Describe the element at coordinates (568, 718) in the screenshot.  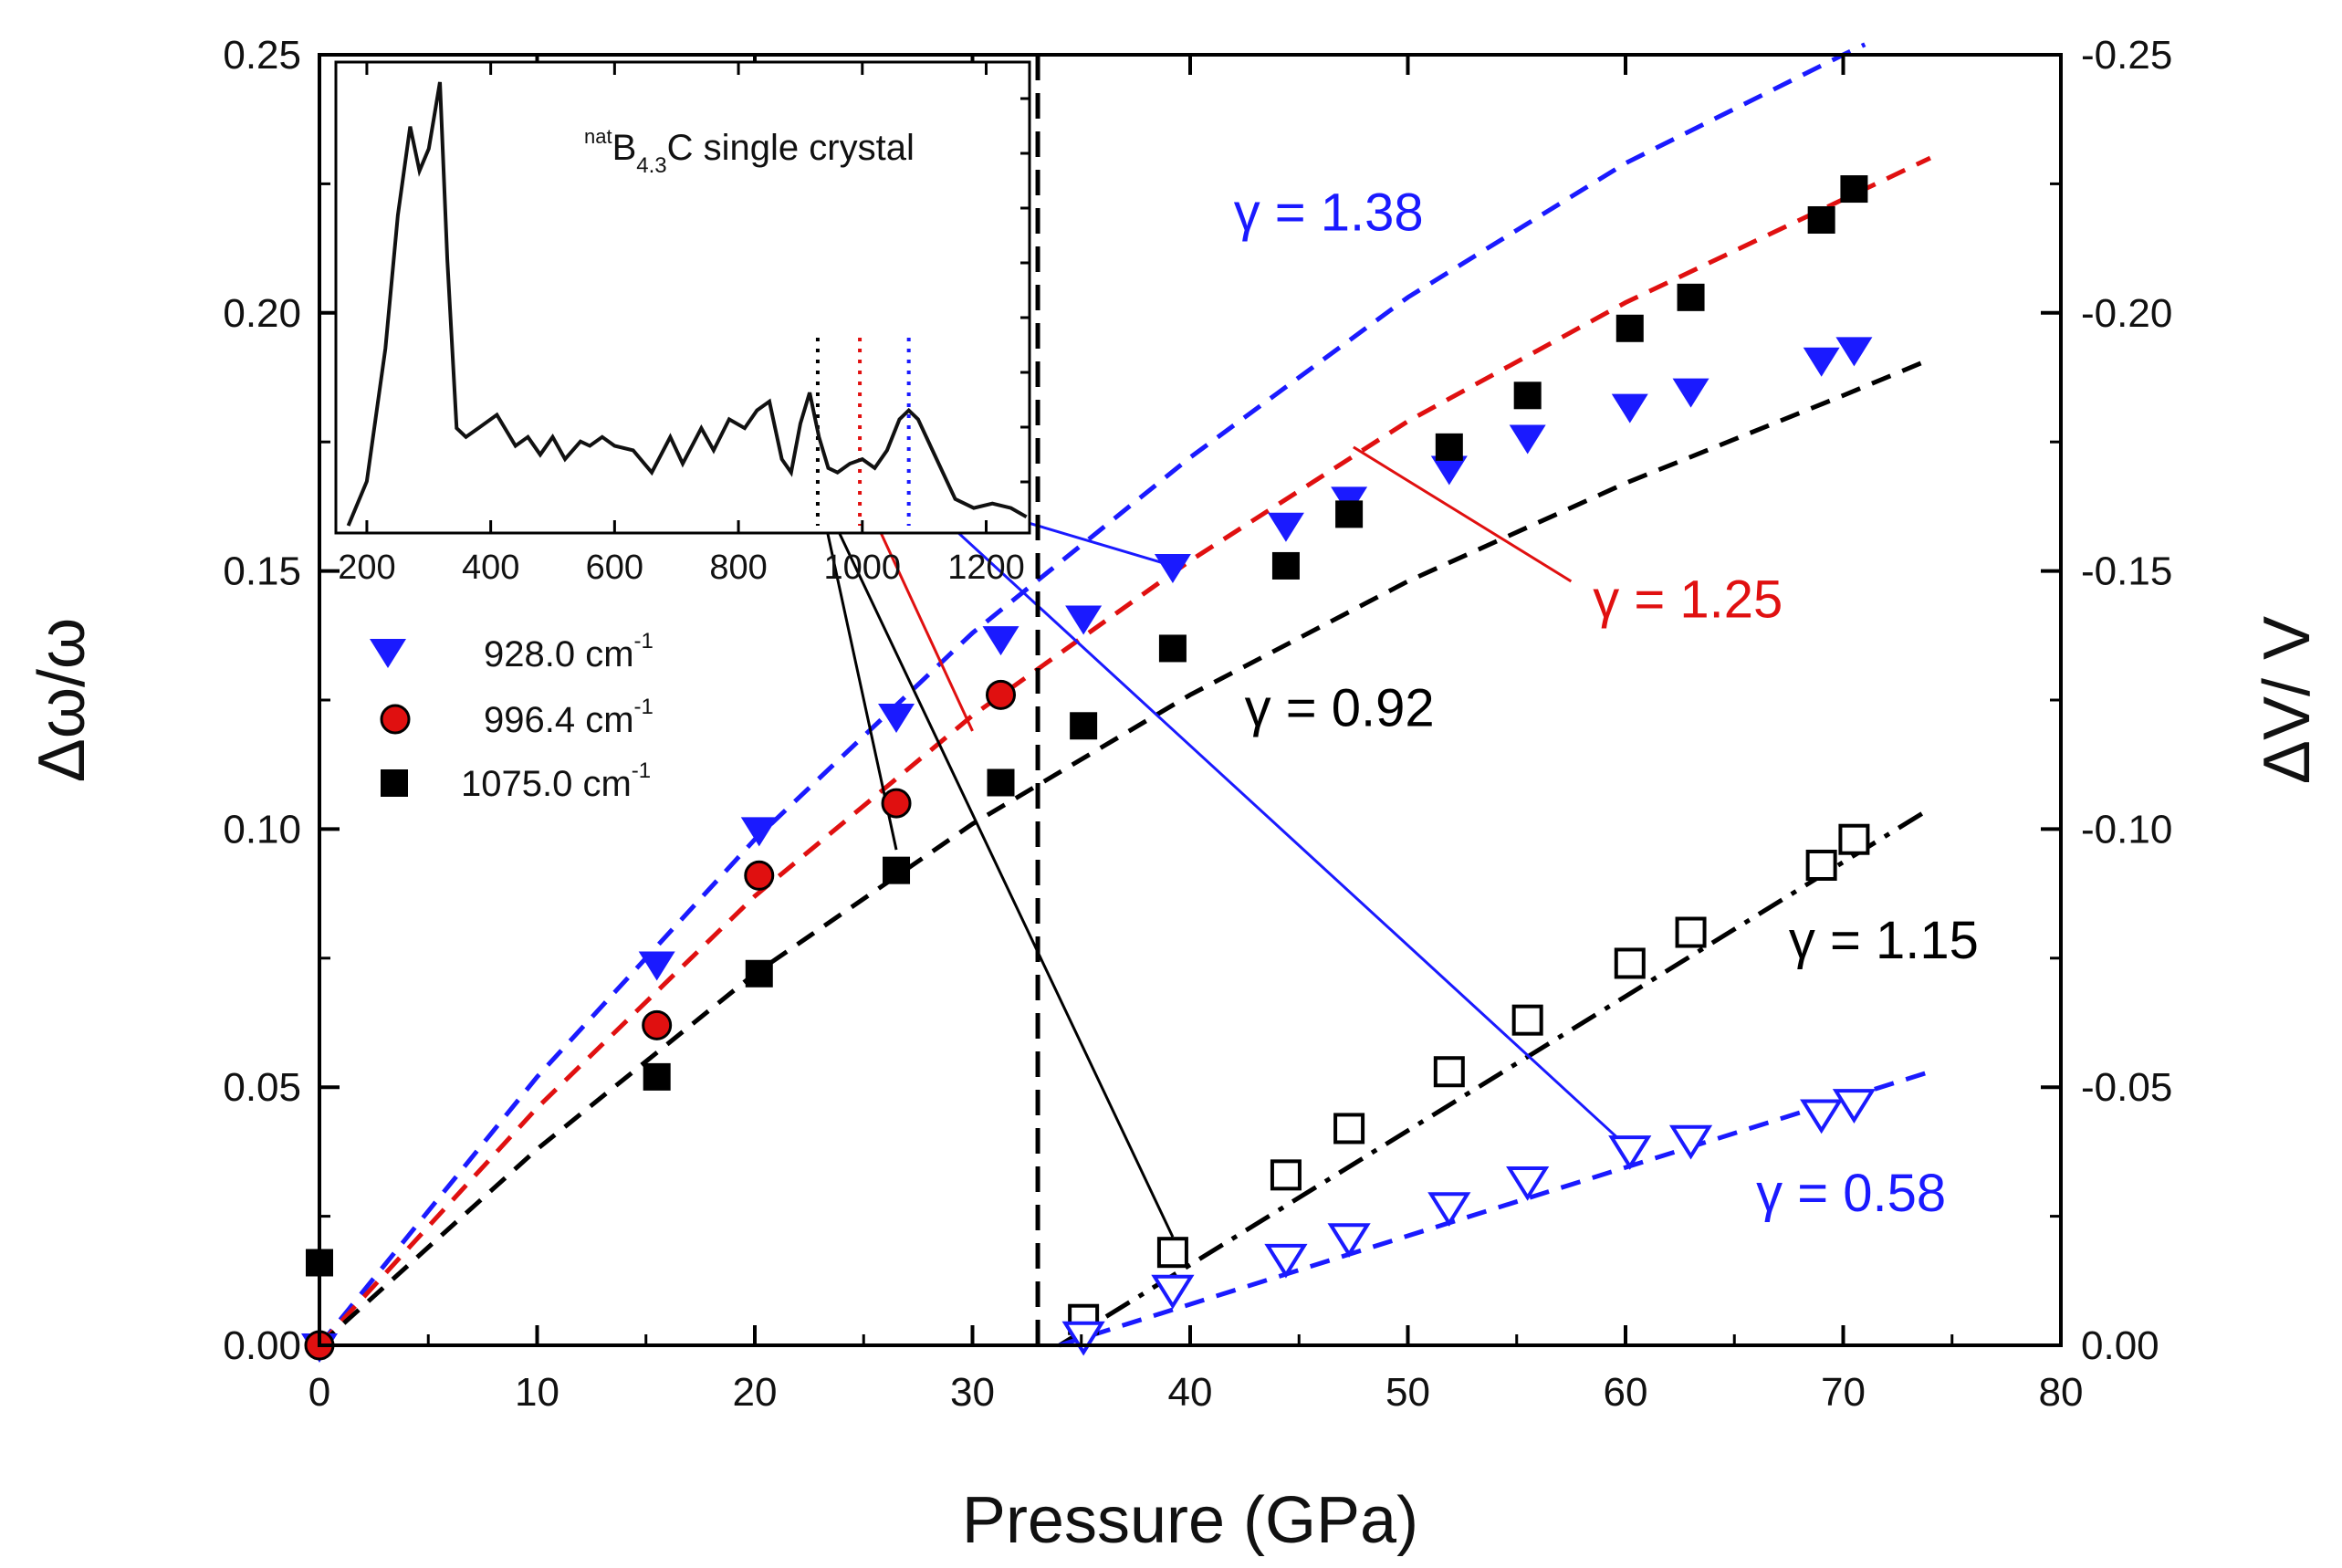
I see `legend-label-996: 996.4 cm-1` at that location.